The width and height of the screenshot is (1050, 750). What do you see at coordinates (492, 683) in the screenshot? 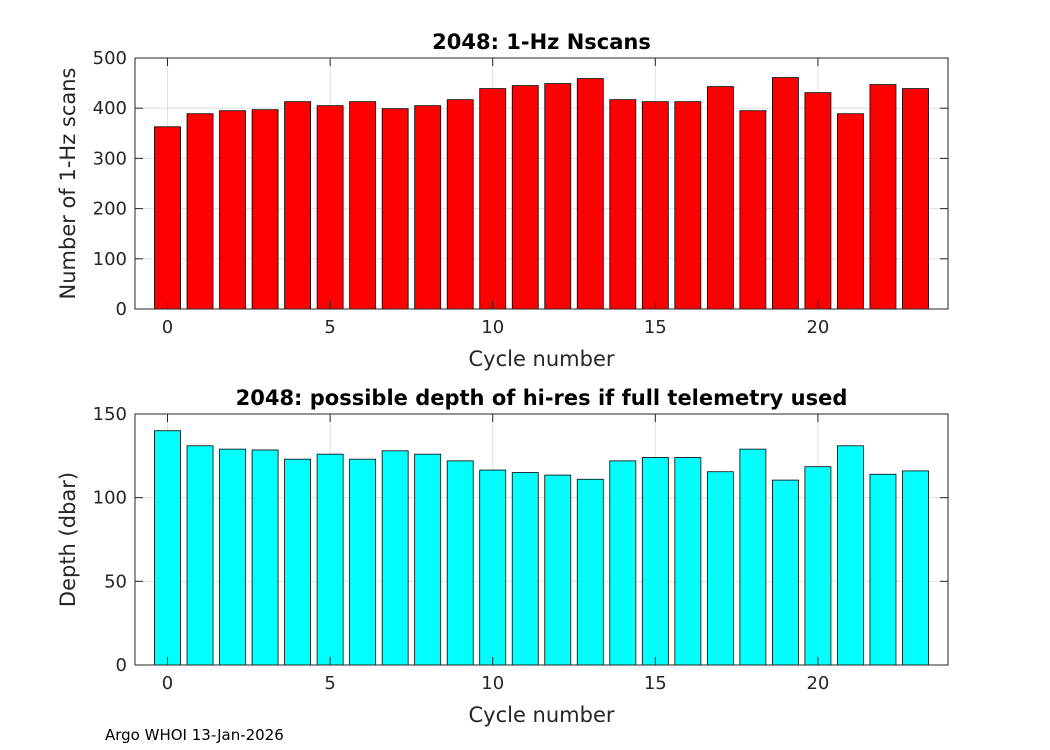
I see `chart2-x-tick-label: 10` at bounding box center [492, 683].